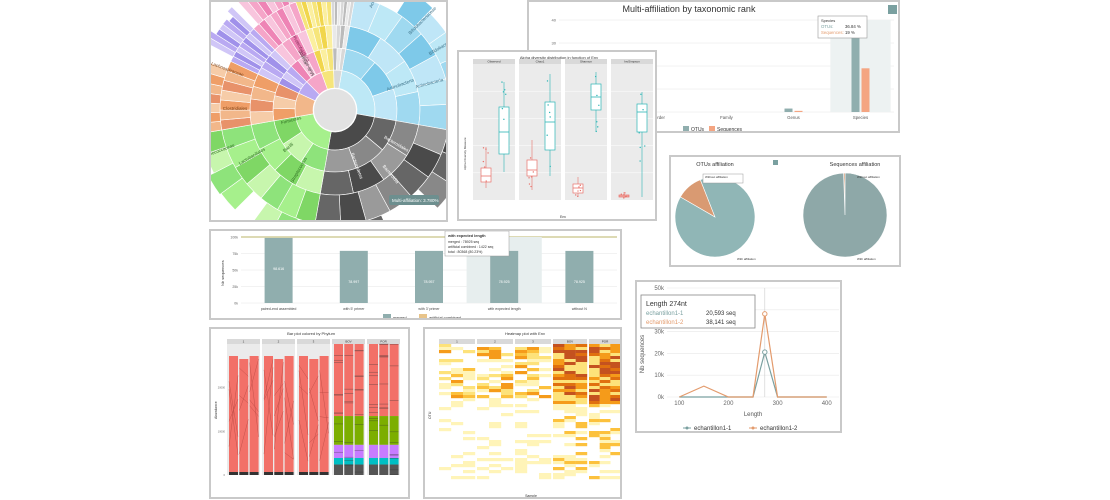 This screenshot has height=500, width=1110. What do you see at coordinates (400, 317) in the screenshot?
I see `legend-label: merged` at bounding box center [400, 317].